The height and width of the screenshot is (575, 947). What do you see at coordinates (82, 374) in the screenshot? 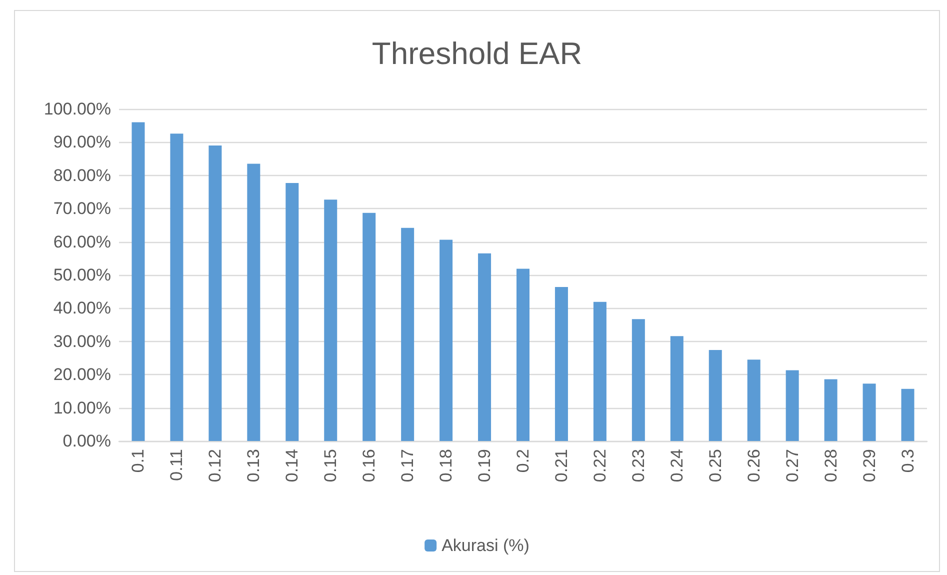
I see `y-tick-label: 20.00%` at bounding box center [82, 374].